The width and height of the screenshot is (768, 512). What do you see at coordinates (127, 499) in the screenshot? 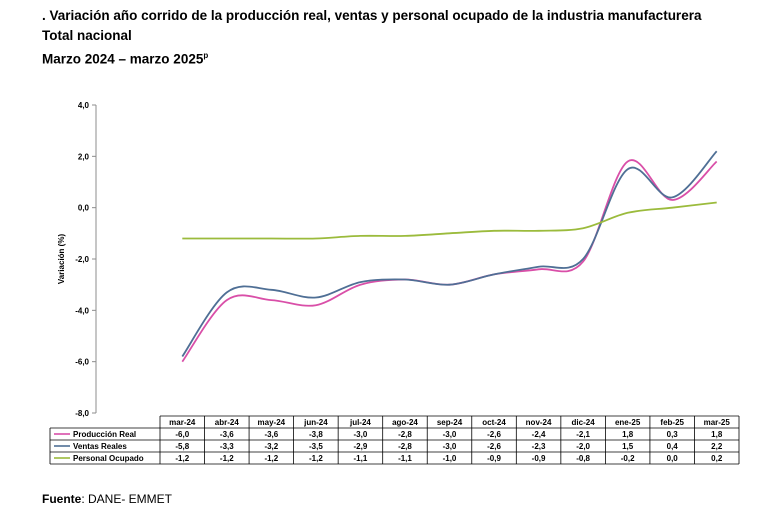
I see `source-text: : DANE- EMMET` at bounding box center [127, 499].